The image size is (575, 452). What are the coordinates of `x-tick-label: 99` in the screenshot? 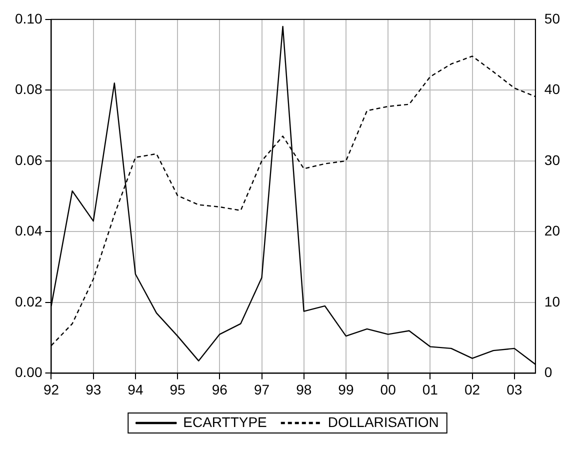 It's located at (346, 389).